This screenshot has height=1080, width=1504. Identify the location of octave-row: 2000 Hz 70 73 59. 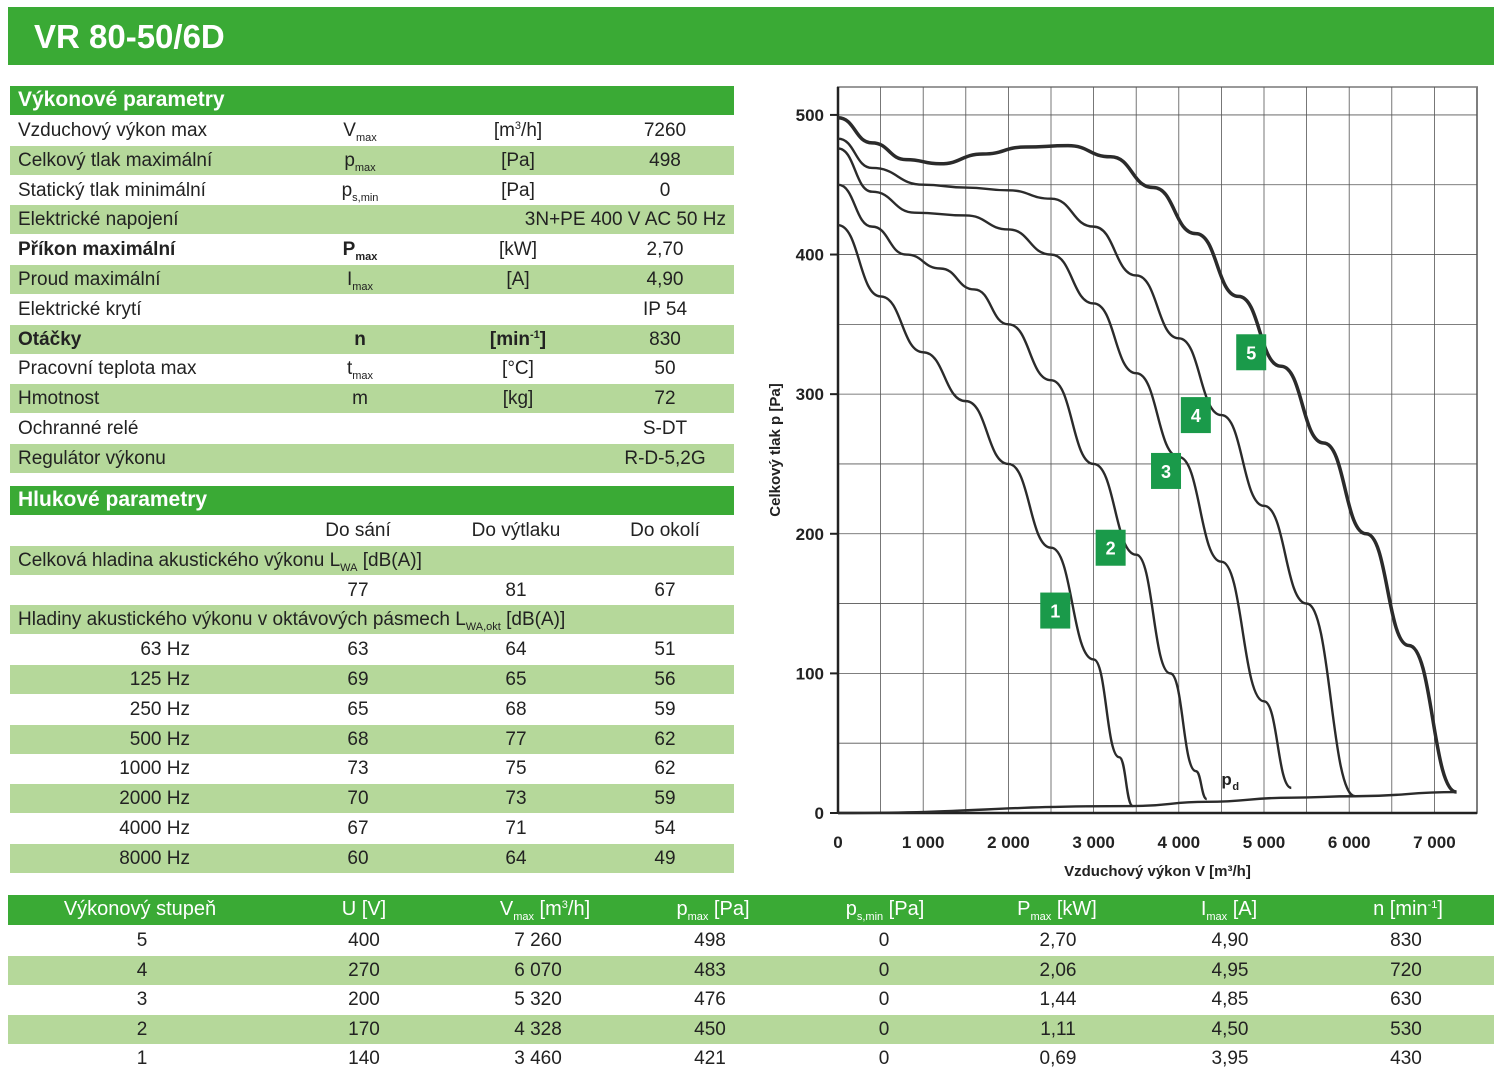
(372, 799).